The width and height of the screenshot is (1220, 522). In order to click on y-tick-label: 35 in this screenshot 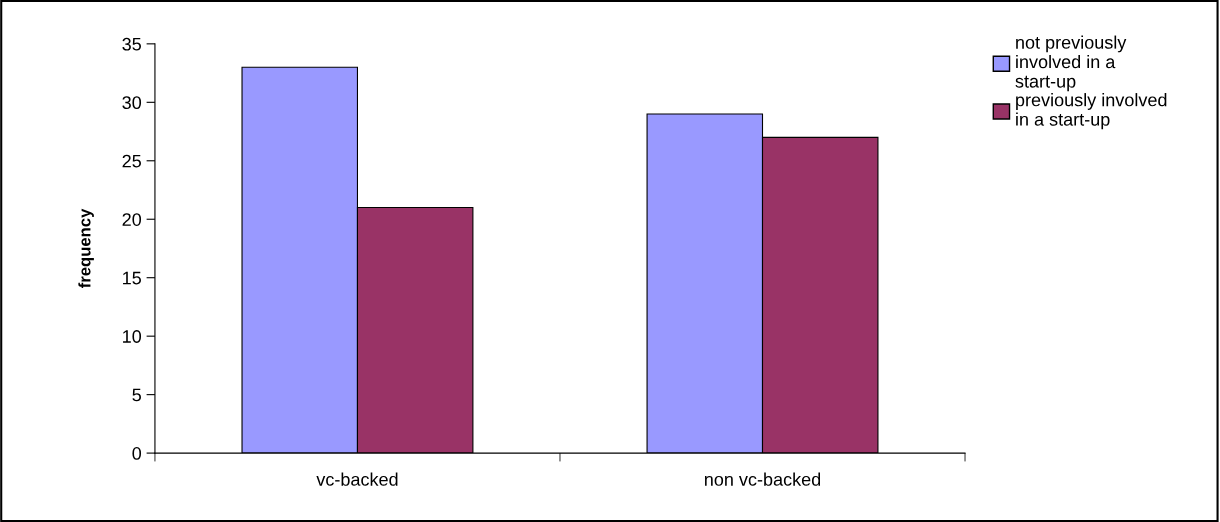, I will do `click(131, 44)`.